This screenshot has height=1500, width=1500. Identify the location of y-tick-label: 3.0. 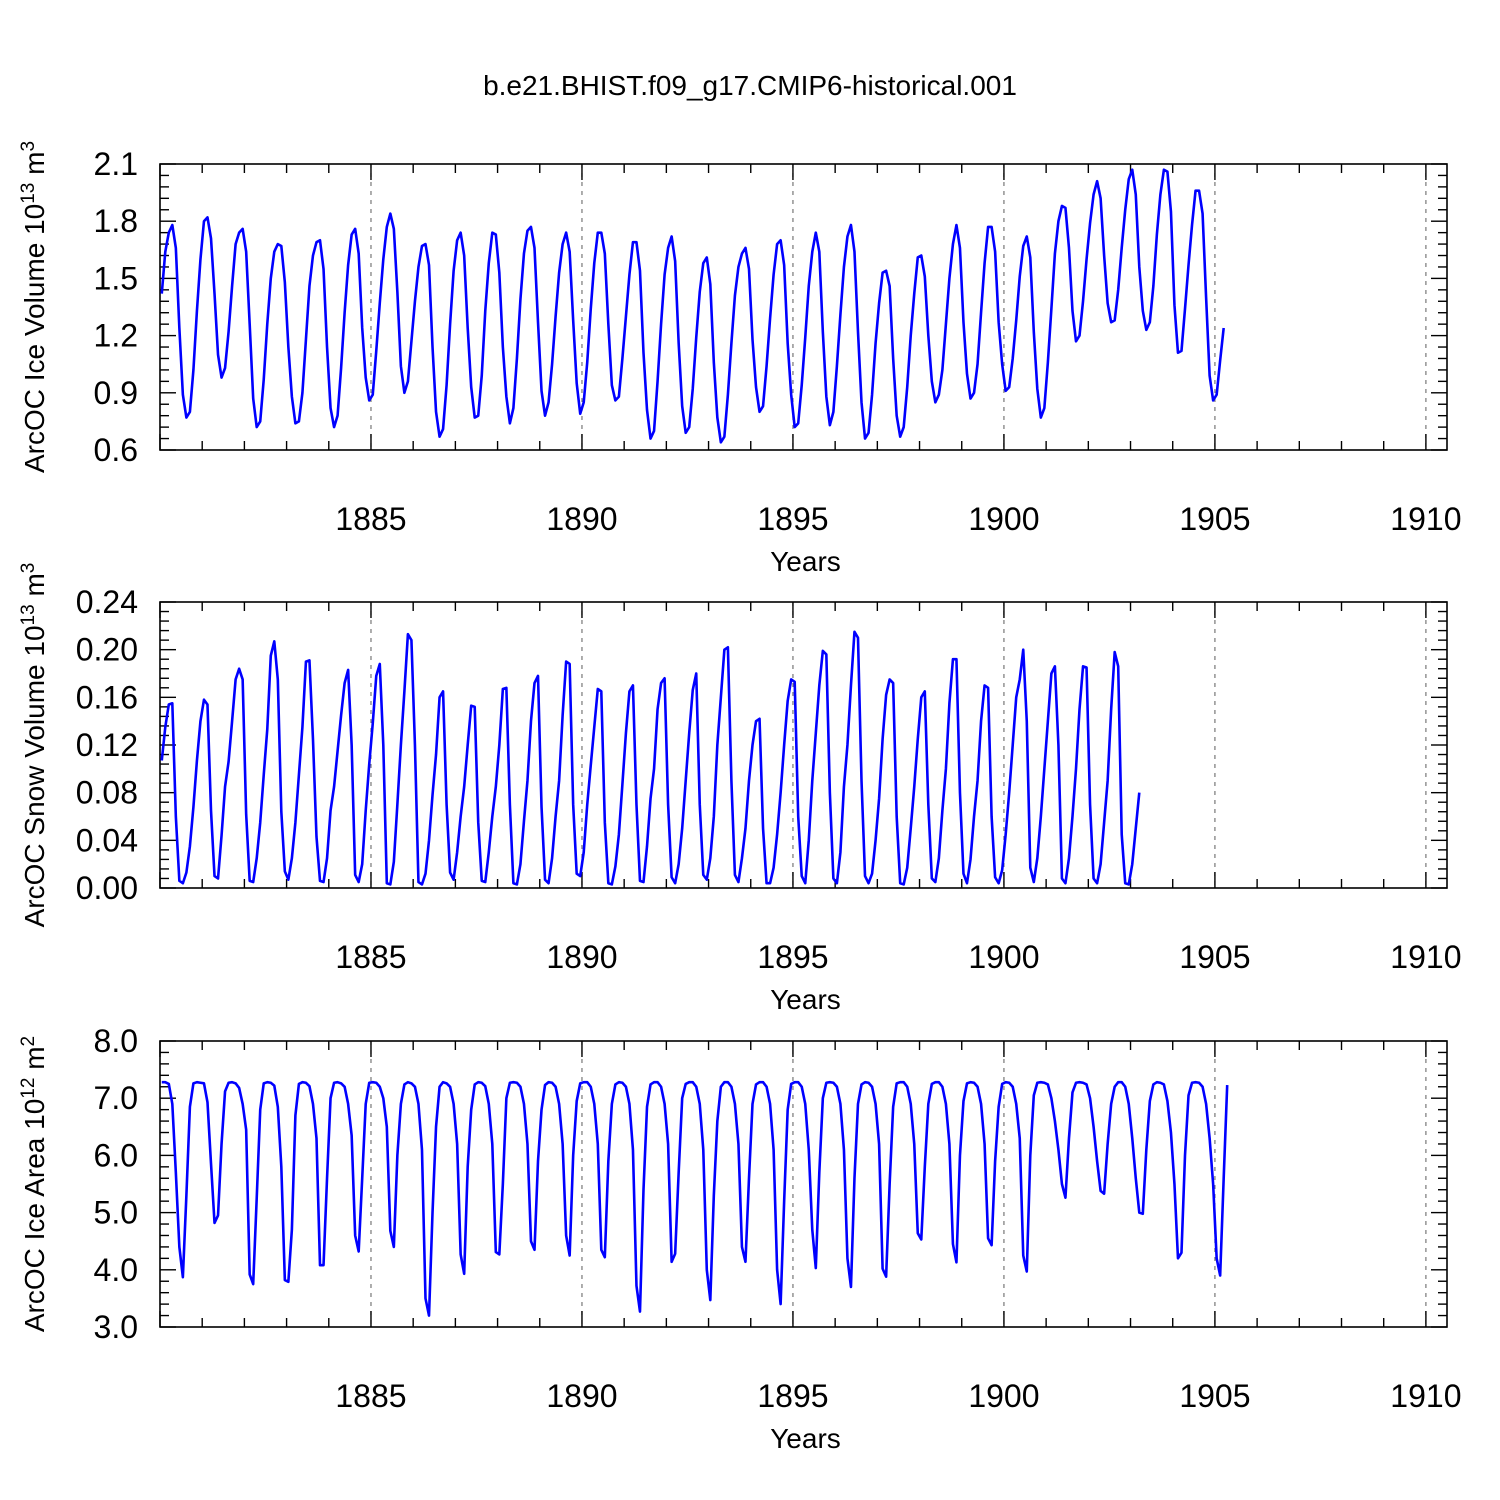
(116, 1327).